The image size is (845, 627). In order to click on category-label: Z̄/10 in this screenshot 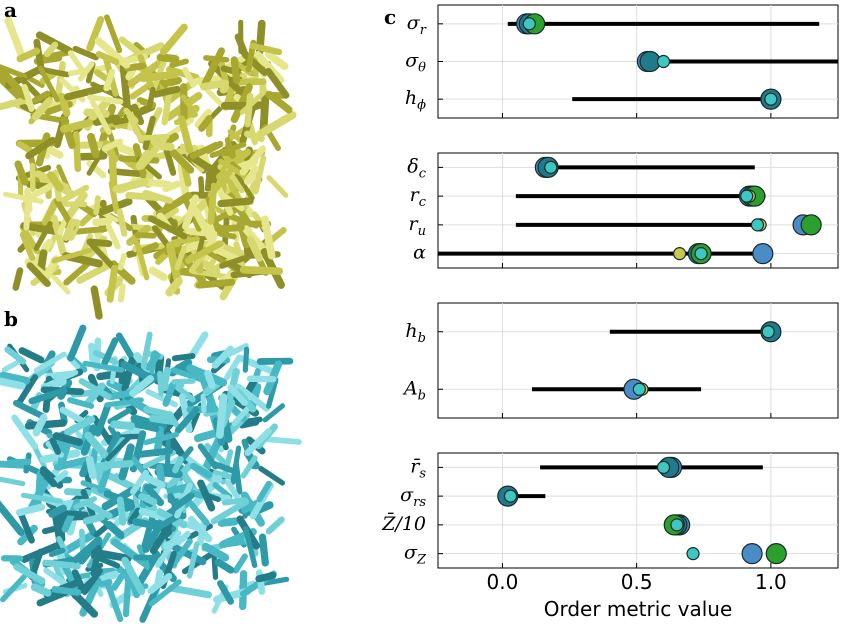, I will do `click(403, 522)`.